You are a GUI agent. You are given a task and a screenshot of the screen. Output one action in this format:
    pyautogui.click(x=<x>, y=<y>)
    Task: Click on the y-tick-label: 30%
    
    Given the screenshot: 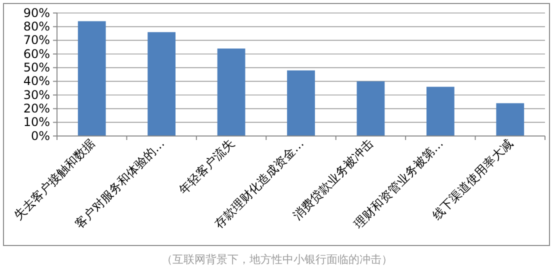 What is the action you would take?
    pyautogui.click(x=36, y=95)
    